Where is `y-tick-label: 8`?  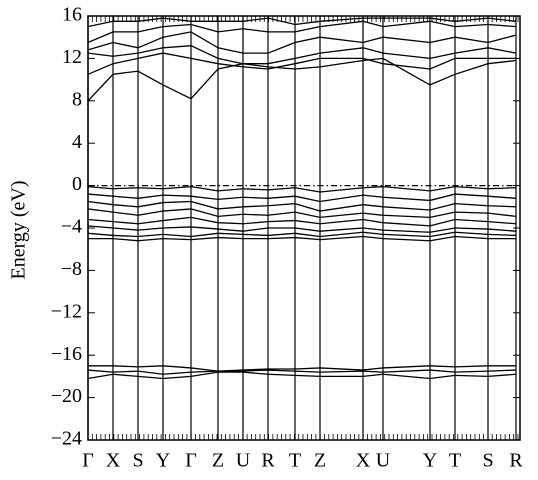
y-tick-label: 8 is located at coordinates (77, 99).